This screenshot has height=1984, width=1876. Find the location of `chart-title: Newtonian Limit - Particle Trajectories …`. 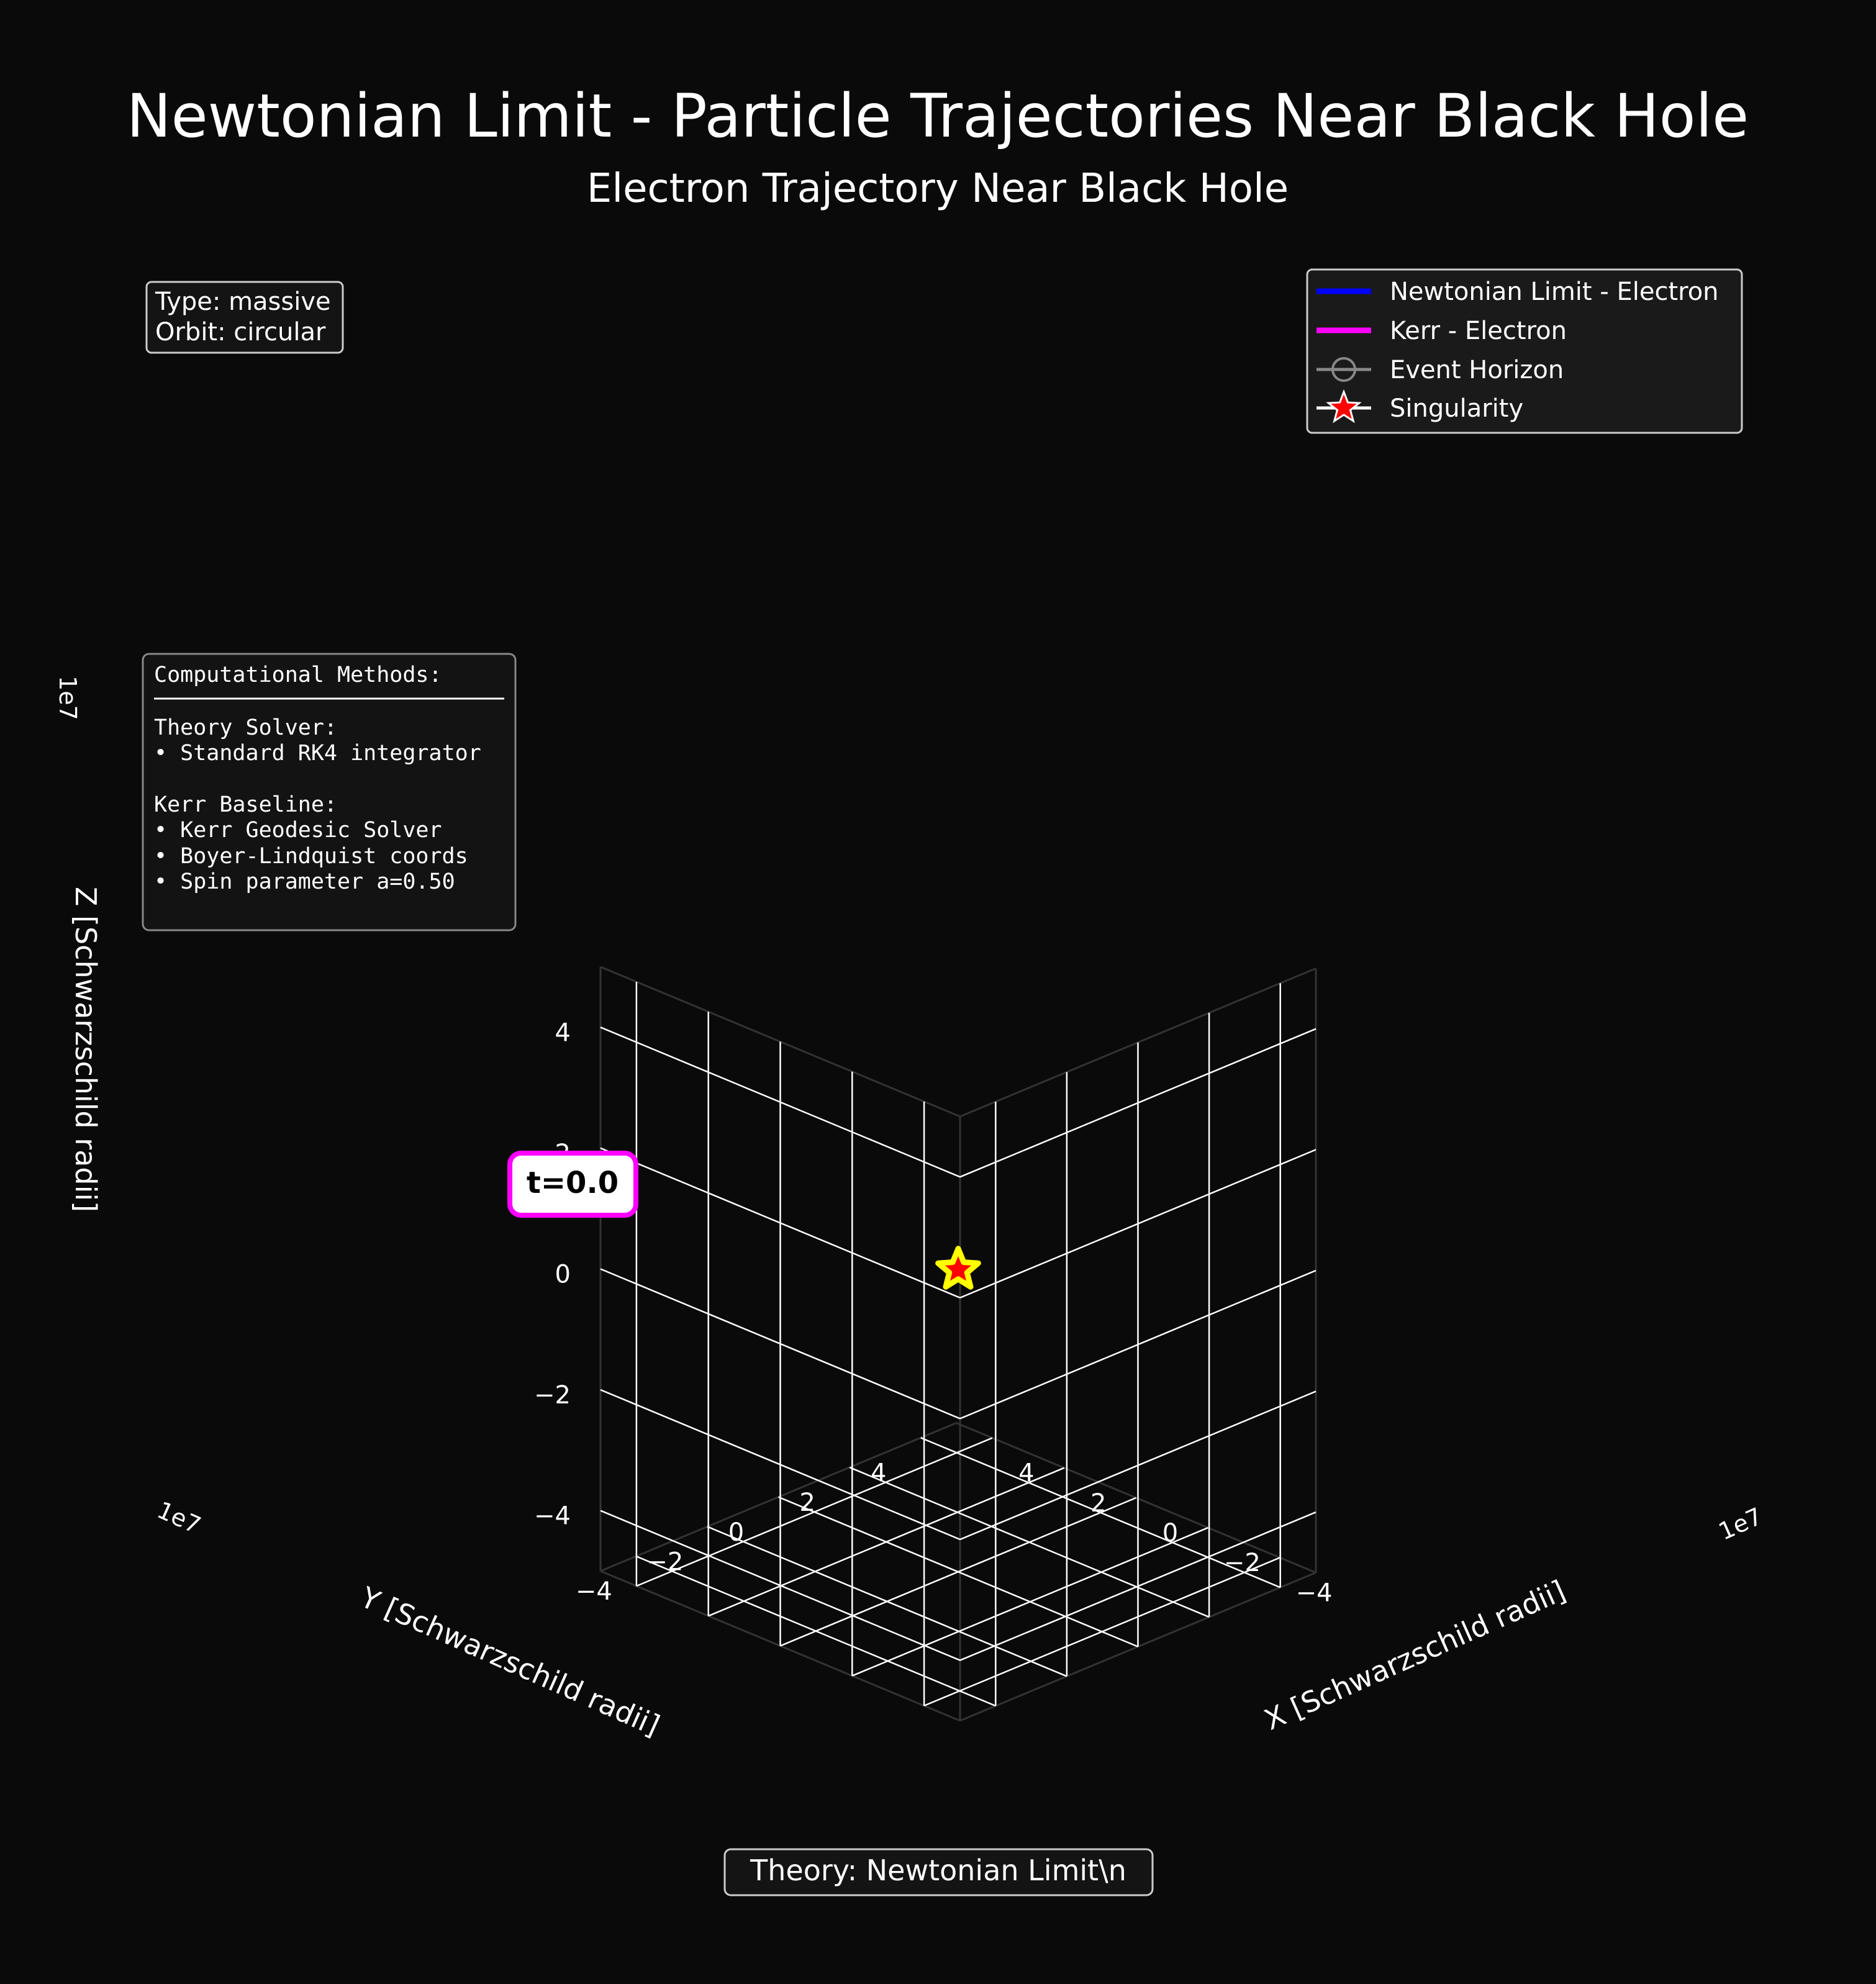

chart-title: Newtonian Limit - Particle Trajectories … is located at coordinates (938, 116).